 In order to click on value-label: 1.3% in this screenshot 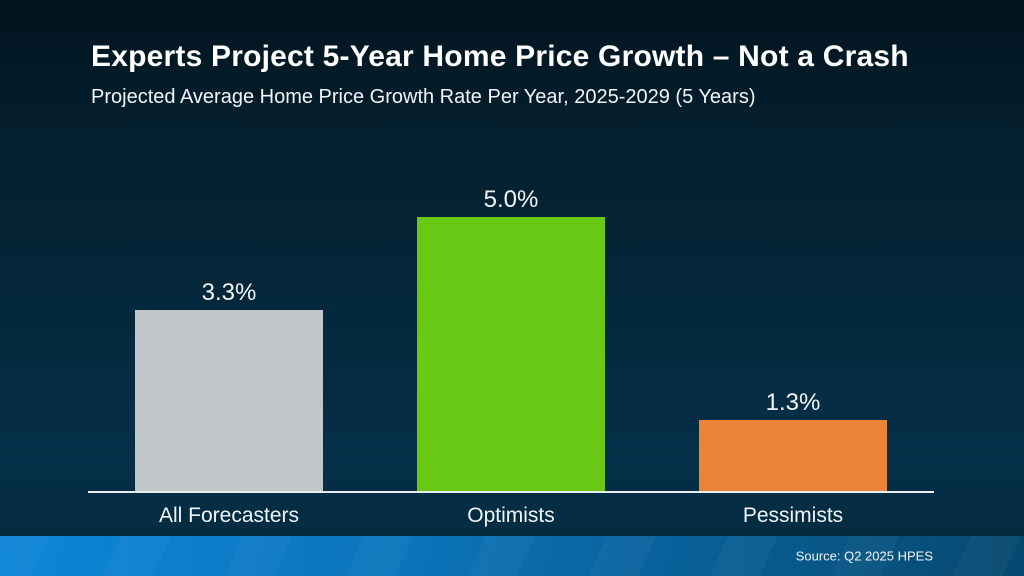, I will do `click(793, 402)`.